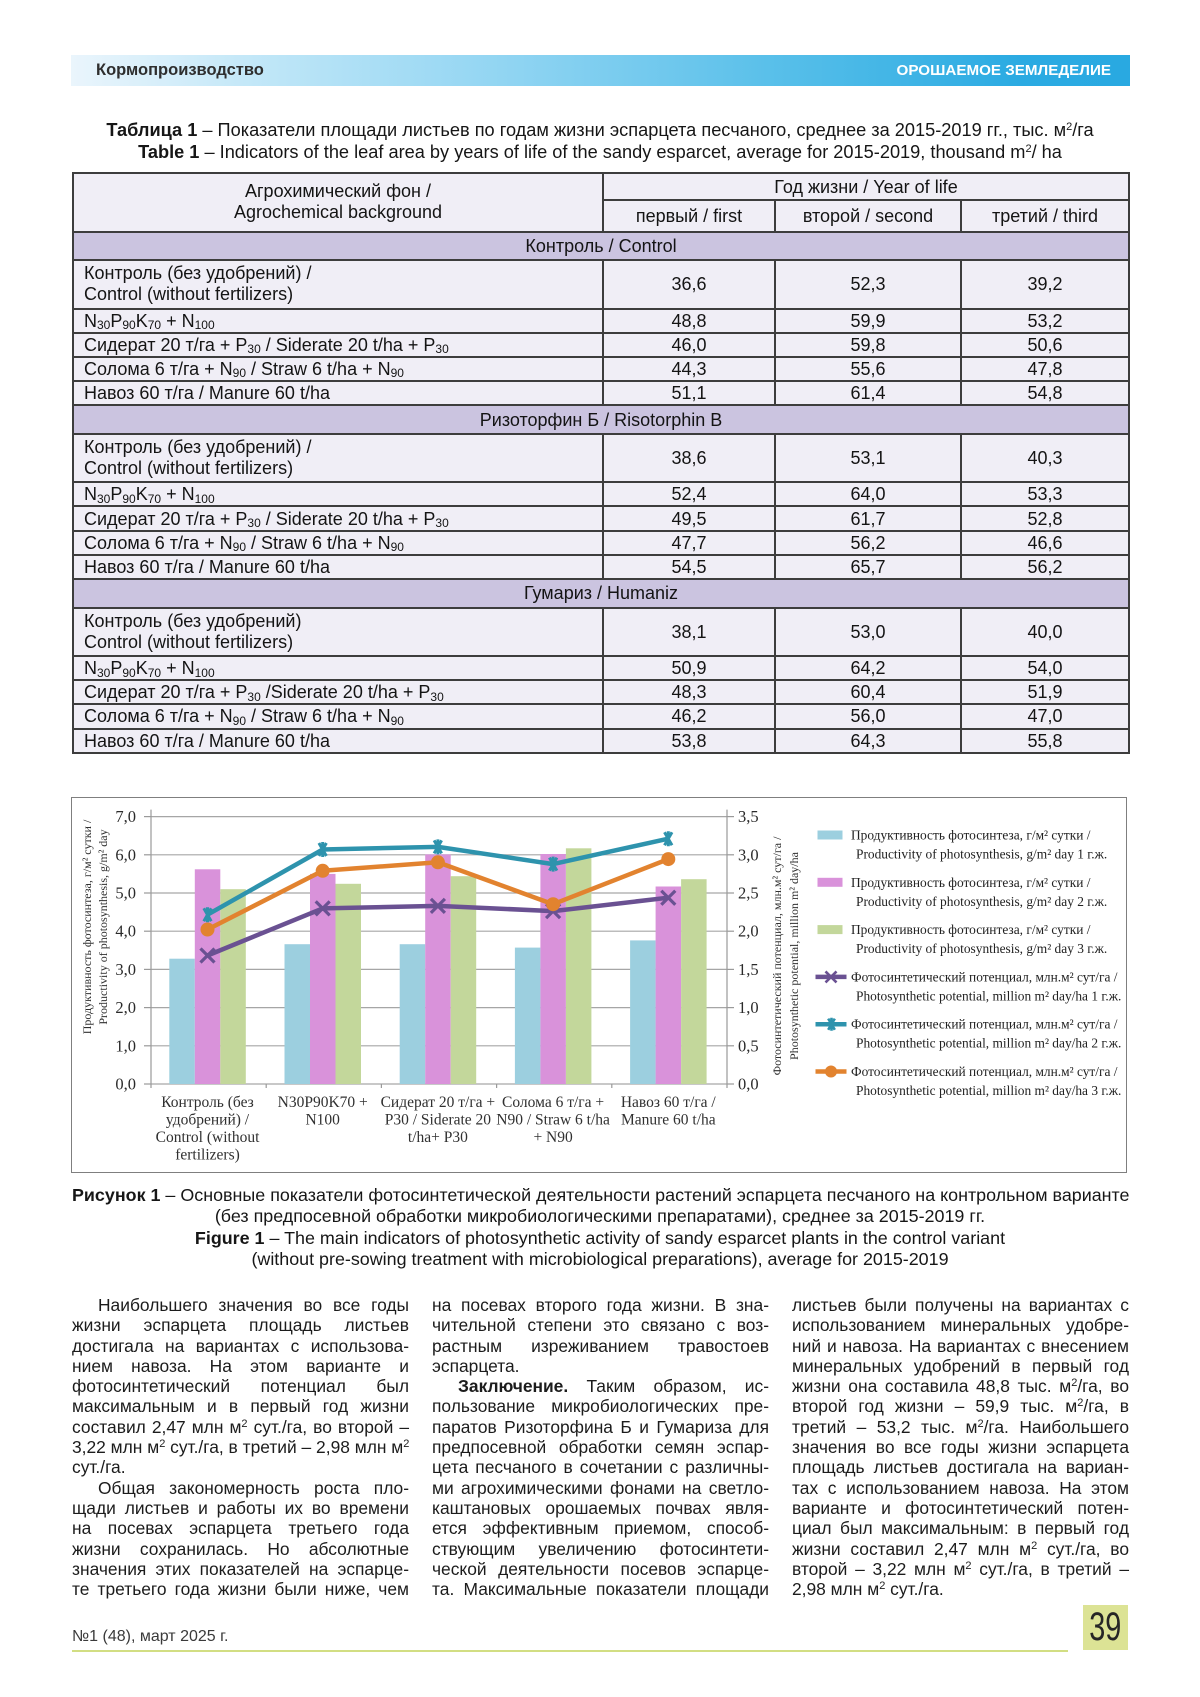 This screenshot has width=1200, height=1697. What do you see at coordinates (125, 931) in the screenshot?
I see `svg-text: 4,0` at bounding box center [125, 931].